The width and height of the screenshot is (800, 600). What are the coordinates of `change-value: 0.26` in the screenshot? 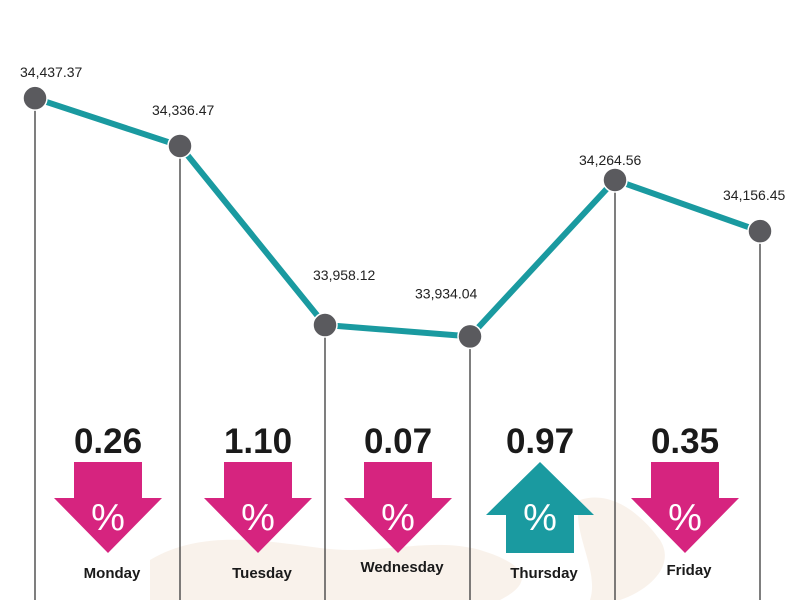 It's located at (108, 441).